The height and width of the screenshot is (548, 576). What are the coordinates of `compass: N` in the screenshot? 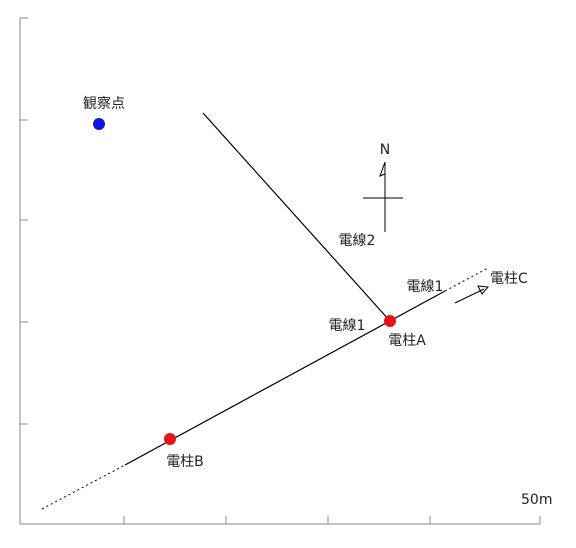 It's located at (383, 187).